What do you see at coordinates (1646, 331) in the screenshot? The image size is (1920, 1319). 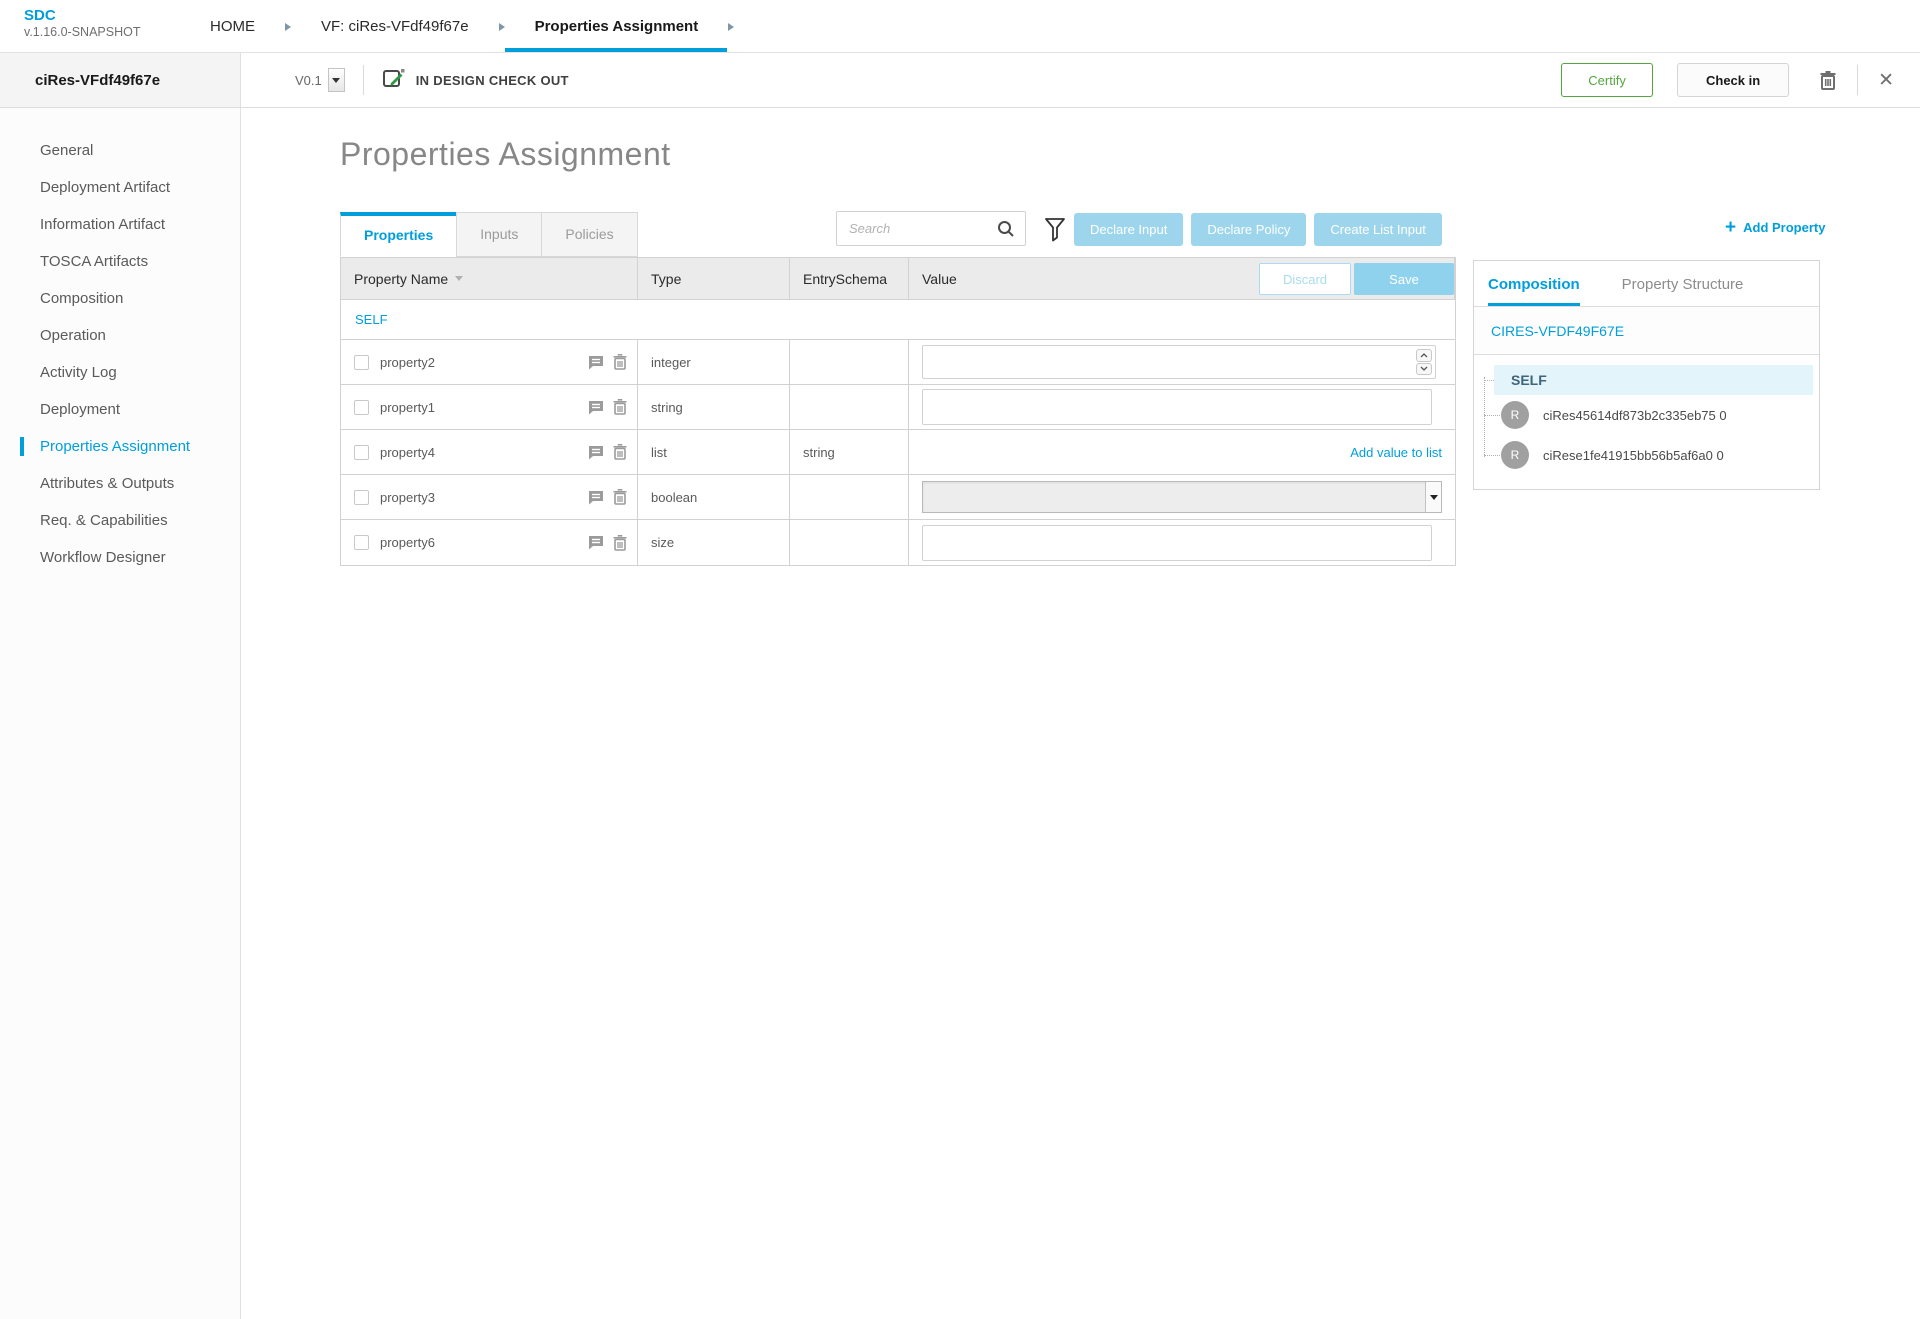 I see `composition-component-name: CIRES-VFDF49F67E` at bounding box center [1646, 331].